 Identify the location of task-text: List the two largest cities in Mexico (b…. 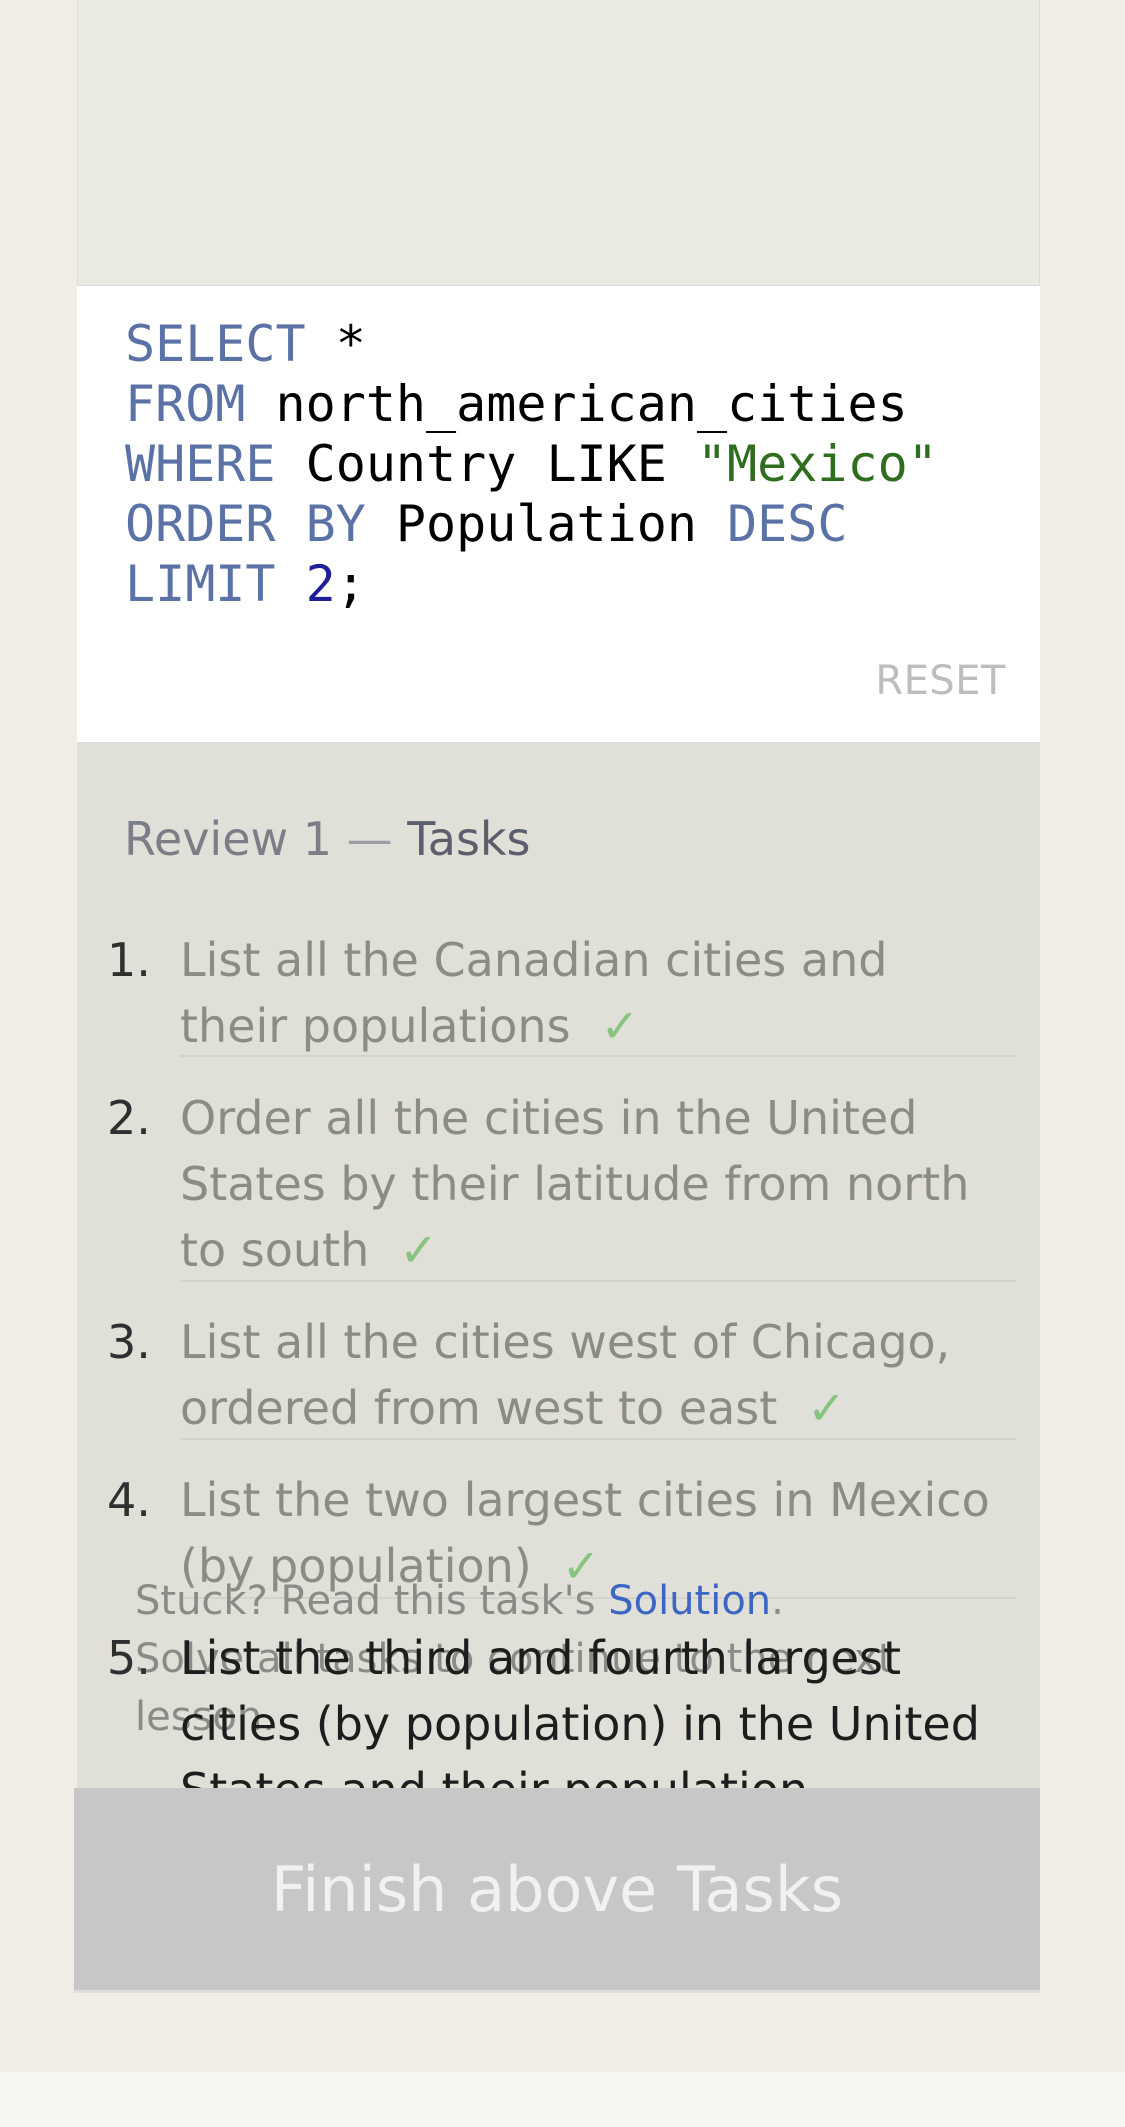
(585, 1533).